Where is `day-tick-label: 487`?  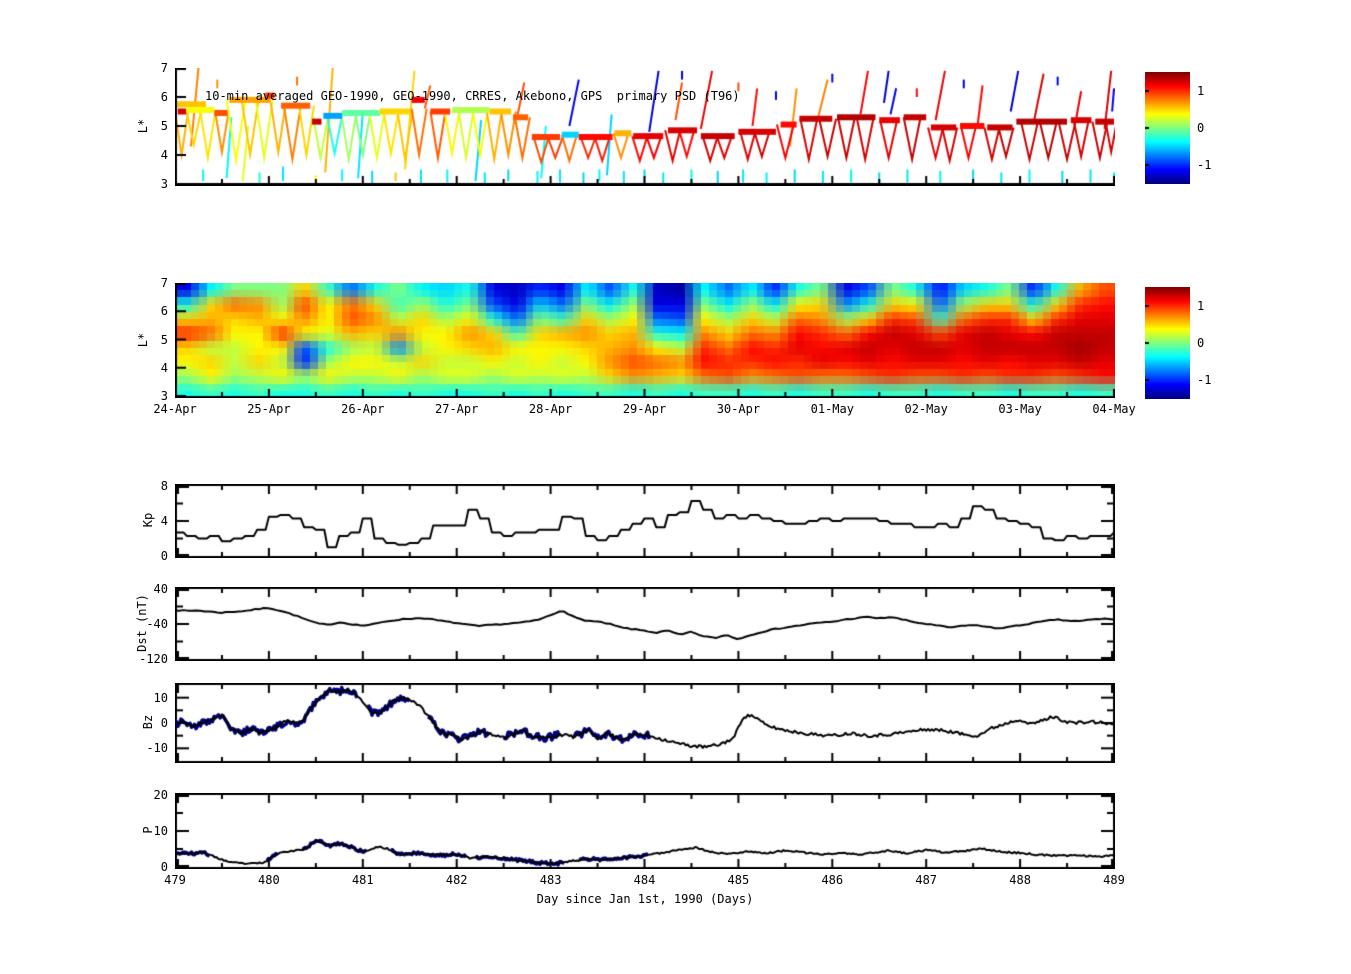
day-tick-label: 487 is located at coordinates (926, 880).